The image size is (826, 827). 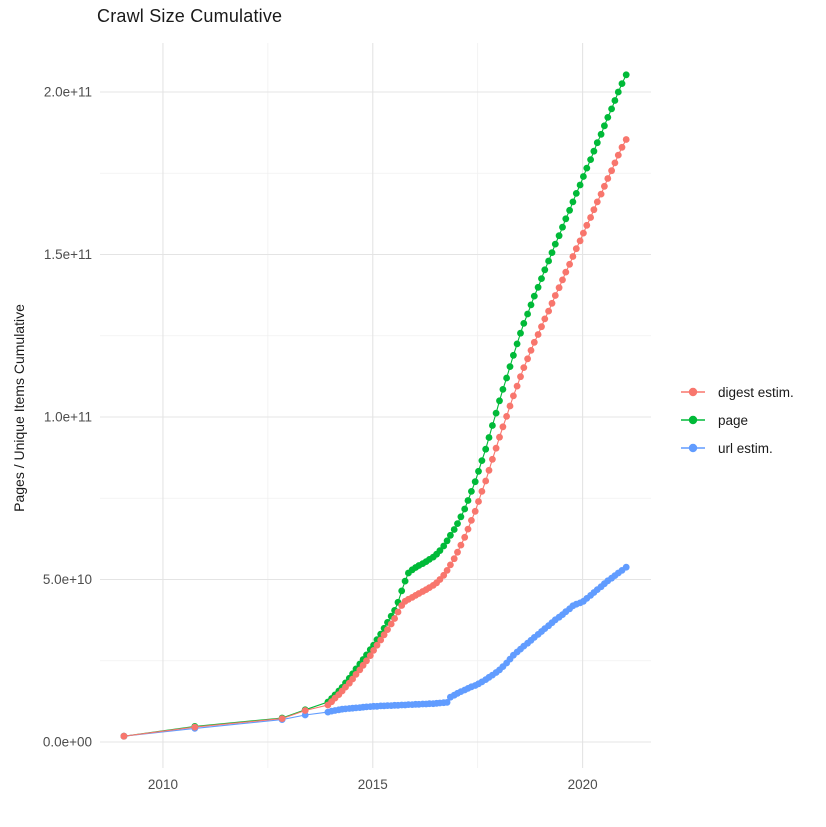 I want to click on x-tick-label: 2020, so click(x=583, y=784).